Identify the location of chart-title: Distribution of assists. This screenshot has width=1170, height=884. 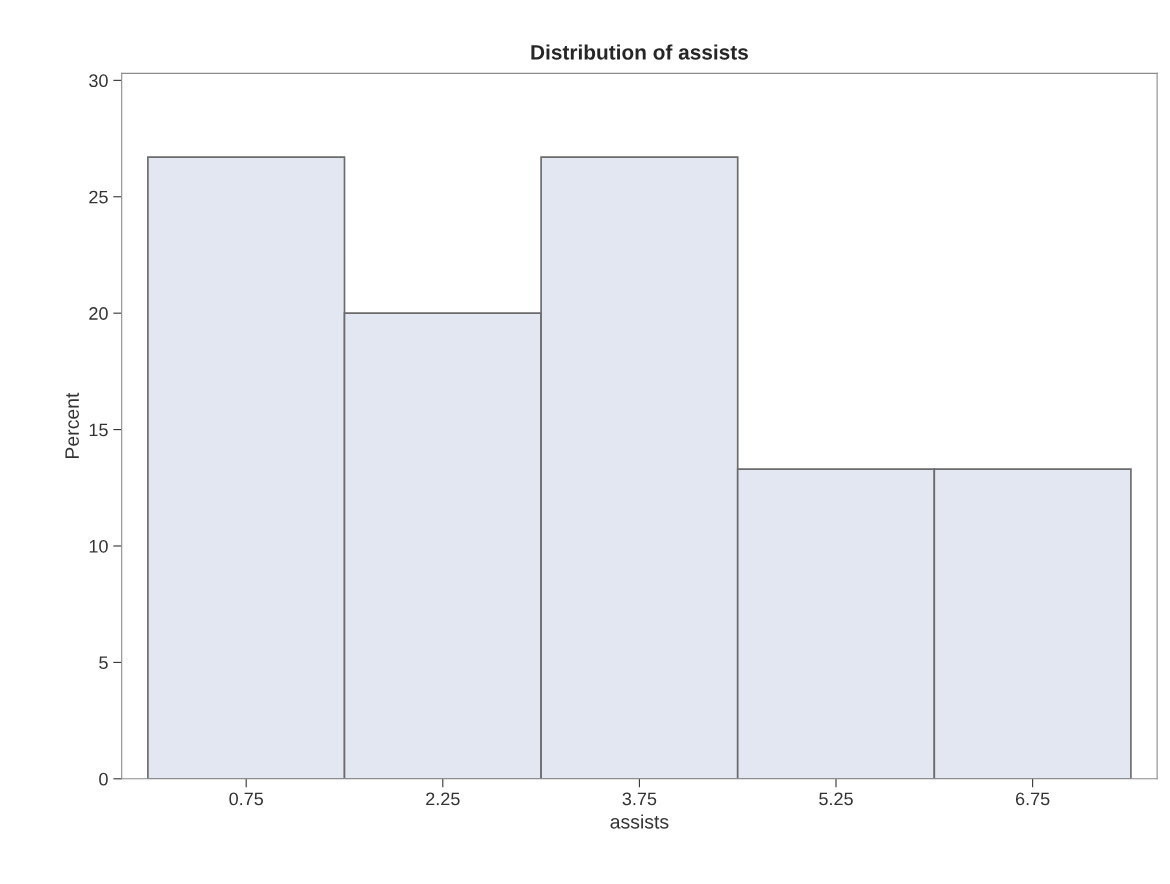
(639, 52).